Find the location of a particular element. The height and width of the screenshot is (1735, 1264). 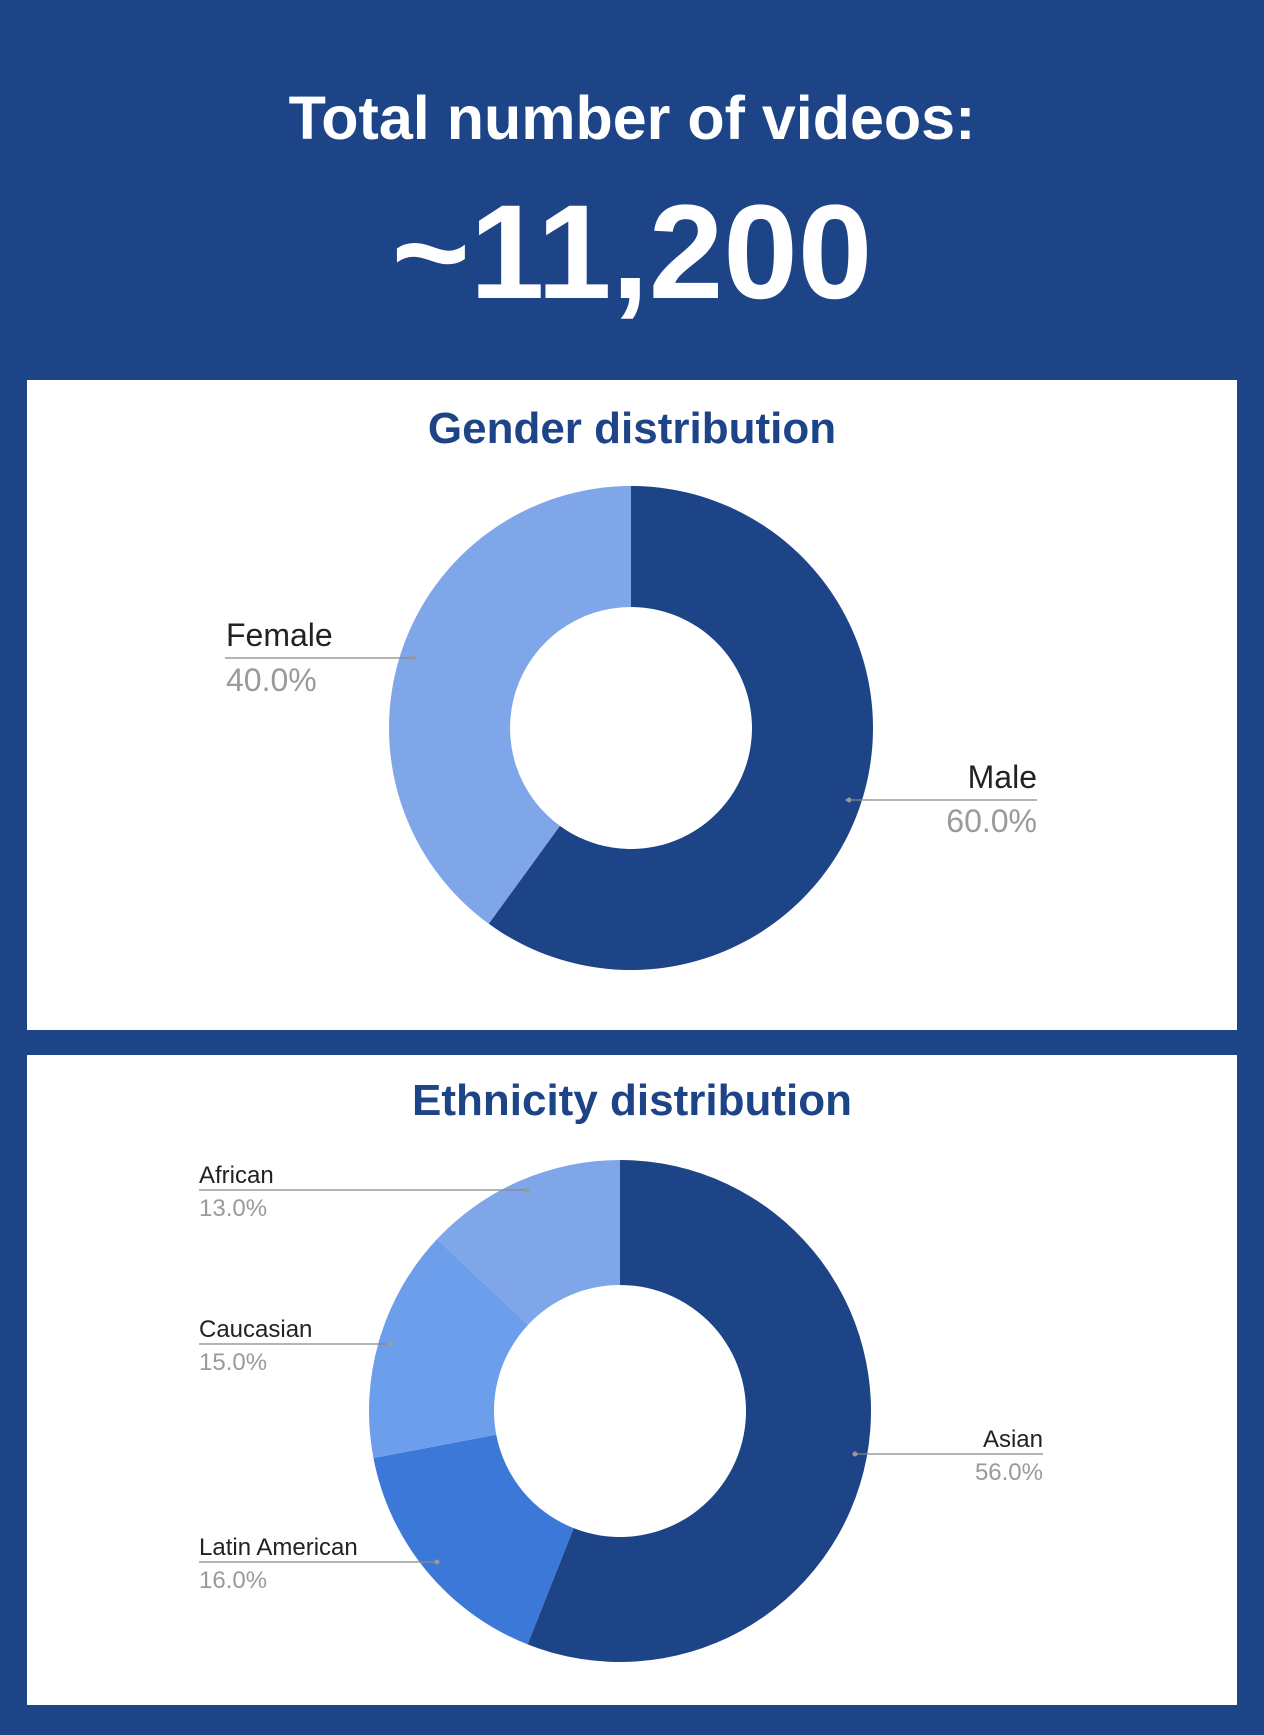

gender-label-male-name: Male is located at coordinates (1002, 777).